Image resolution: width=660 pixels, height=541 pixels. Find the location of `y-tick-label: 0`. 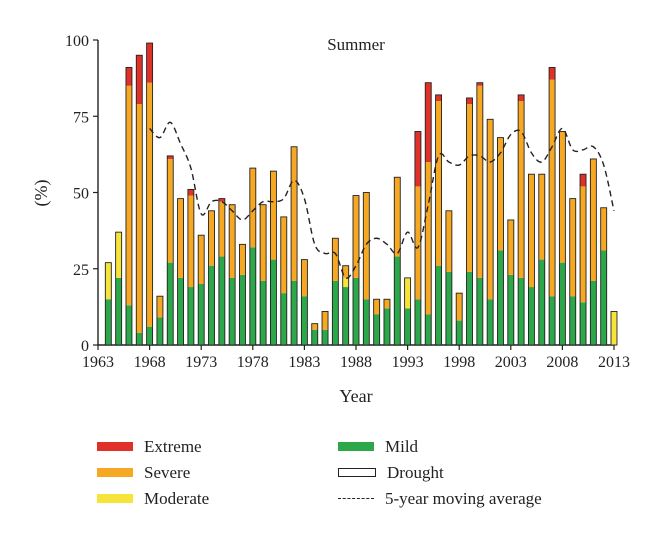

y-tick-label: 0 is located at coordinates (85, 346).